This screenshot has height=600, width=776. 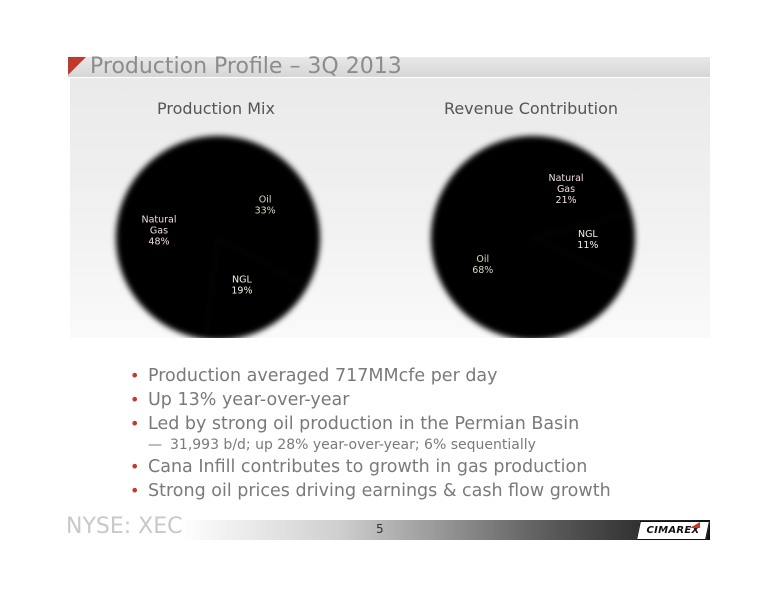 What do you see at coordinates (124, 526) in the screenshot?
I see `footer-ticker: NYSE: XEC` at bounding box center [124, 526].